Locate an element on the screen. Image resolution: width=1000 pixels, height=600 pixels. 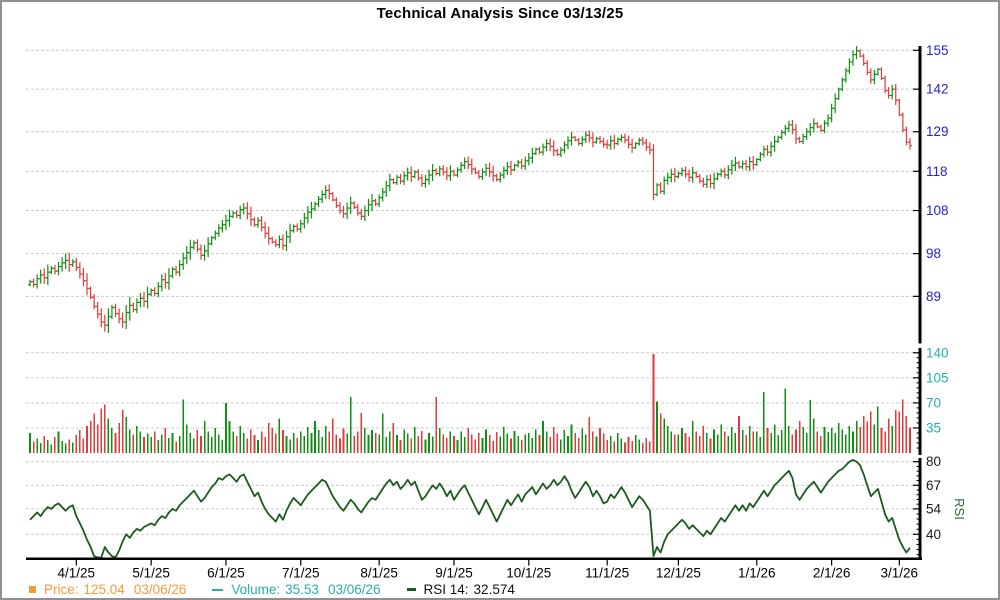
x-axis-month-label: 10/1/25 is located at coordinates (528, 573).